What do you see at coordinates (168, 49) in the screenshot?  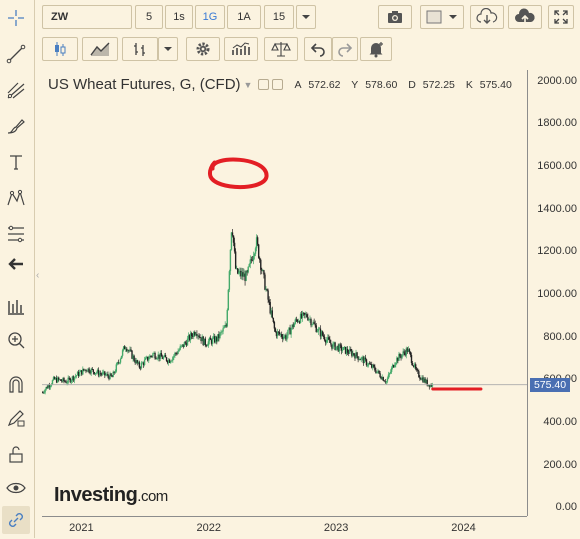 I see `chart-type-dropdown-icon` at bounding box center [168, 49].